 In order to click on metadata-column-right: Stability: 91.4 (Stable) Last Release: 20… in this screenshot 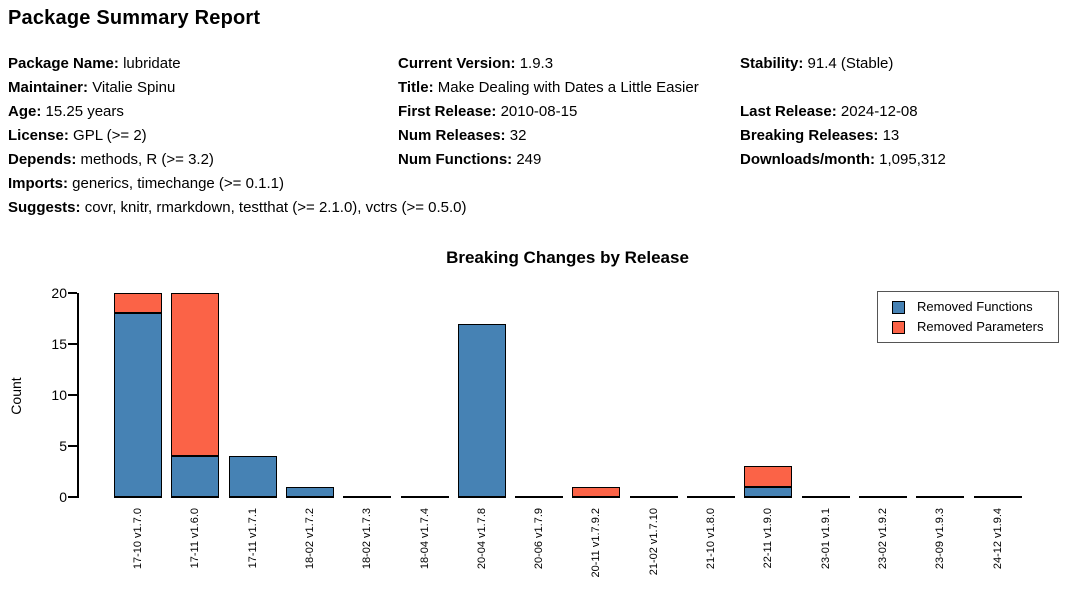, I will do `click(843, 112)`.